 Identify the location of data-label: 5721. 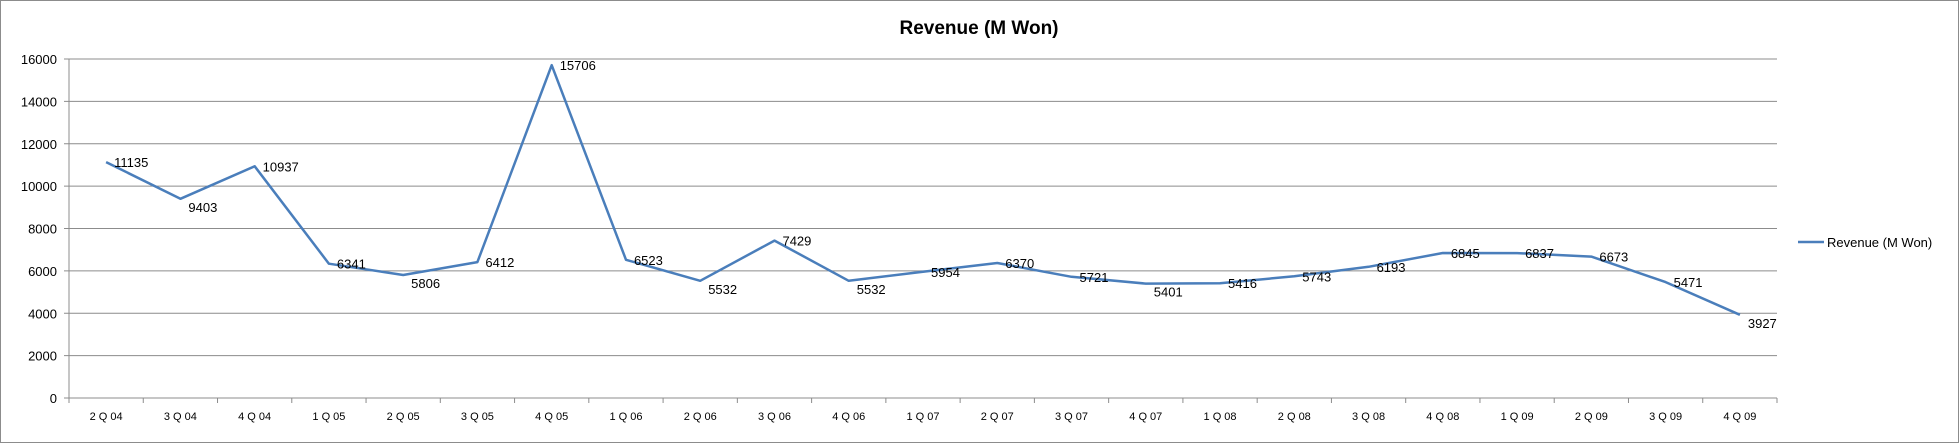
(1094, 277).